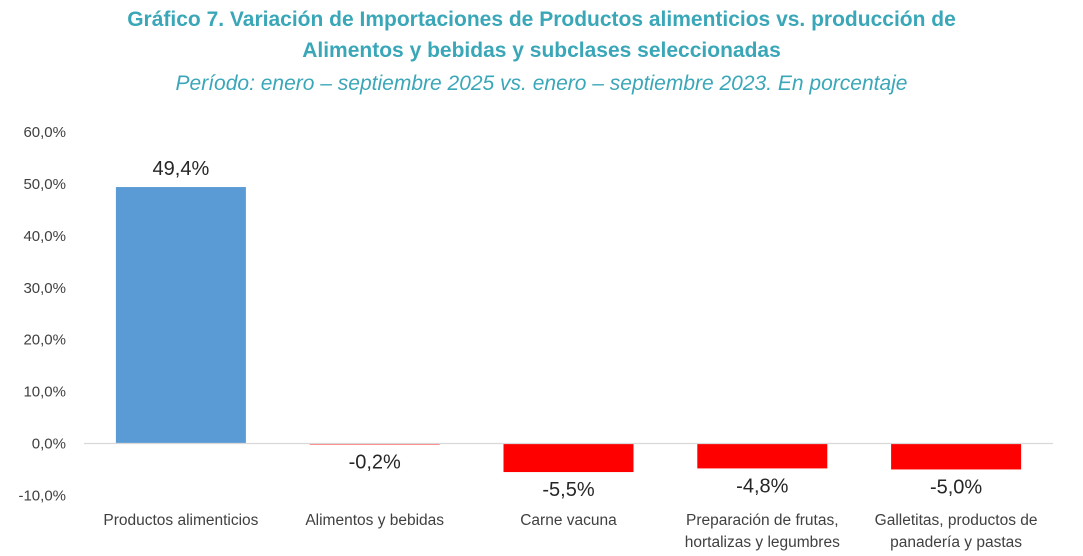  Describe the element at coordinates (44, 236) in the screenshot. I see `y-tick-label: 40,0%` at that location.